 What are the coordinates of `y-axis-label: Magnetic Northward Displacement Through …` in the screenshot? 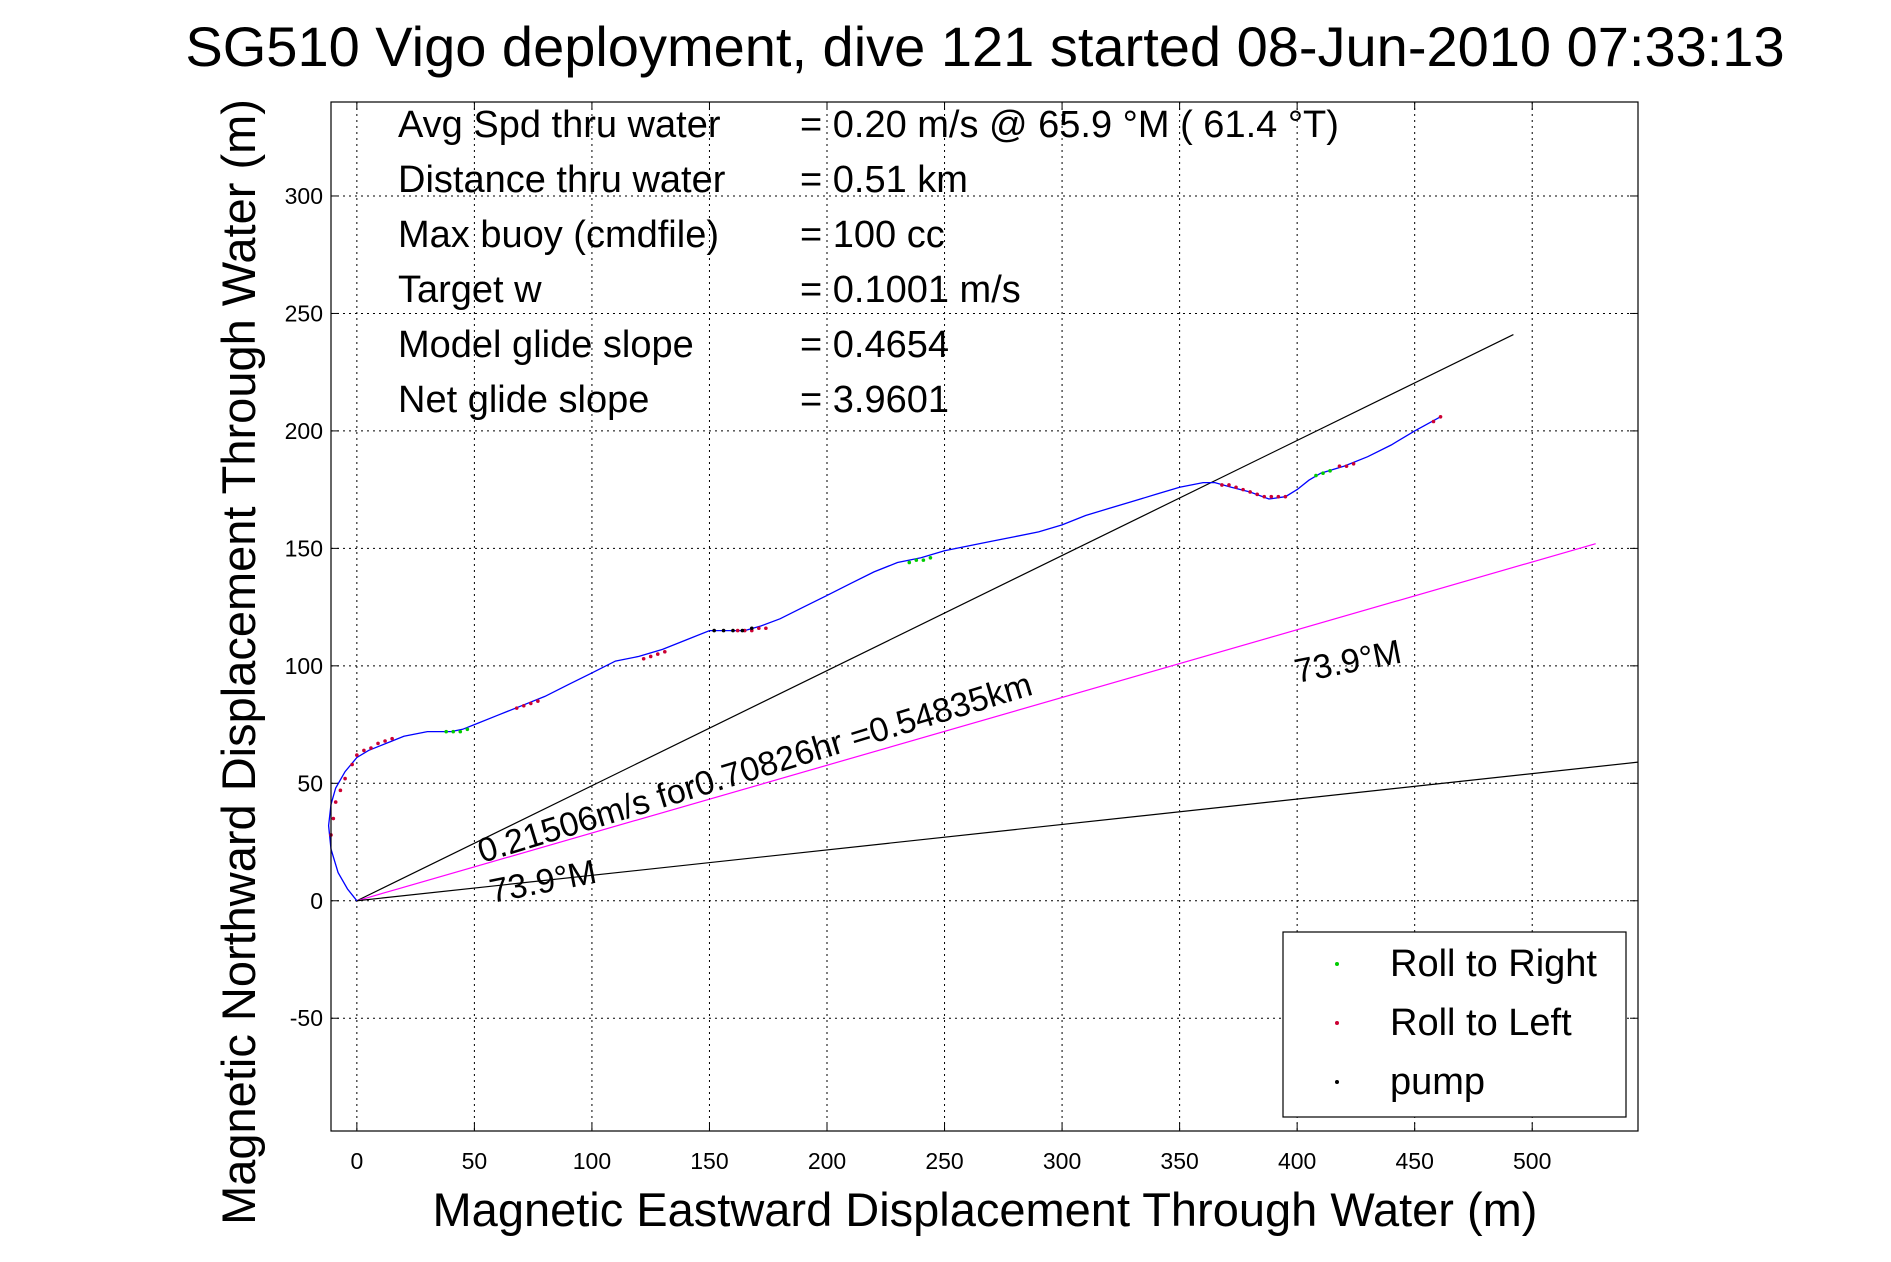 It's located at (238, 662).